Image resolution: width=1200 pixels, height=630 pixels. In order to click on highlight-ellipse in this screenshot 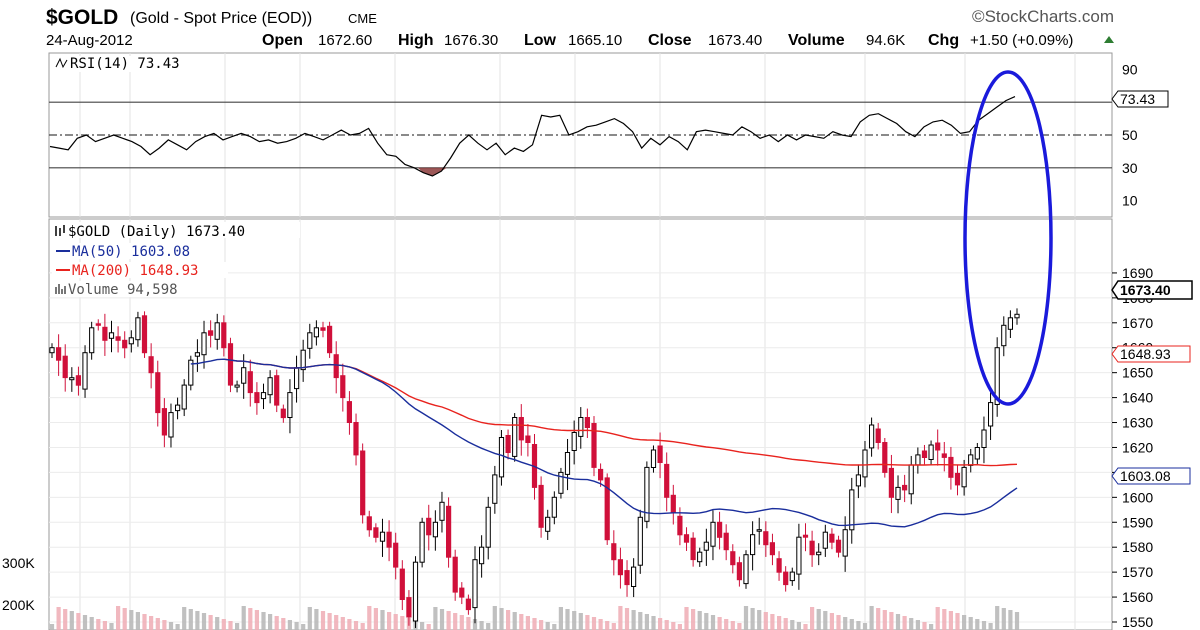, I will do `click(1008, 238)`.